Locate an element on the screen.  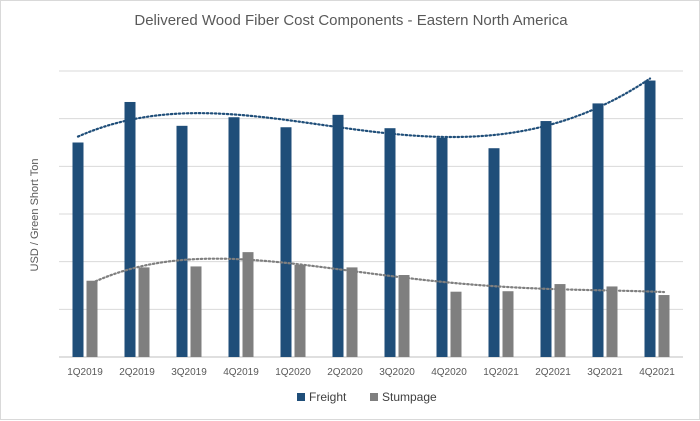
x-tick-label: 2Q2020 is located at coordinates (345, 372).